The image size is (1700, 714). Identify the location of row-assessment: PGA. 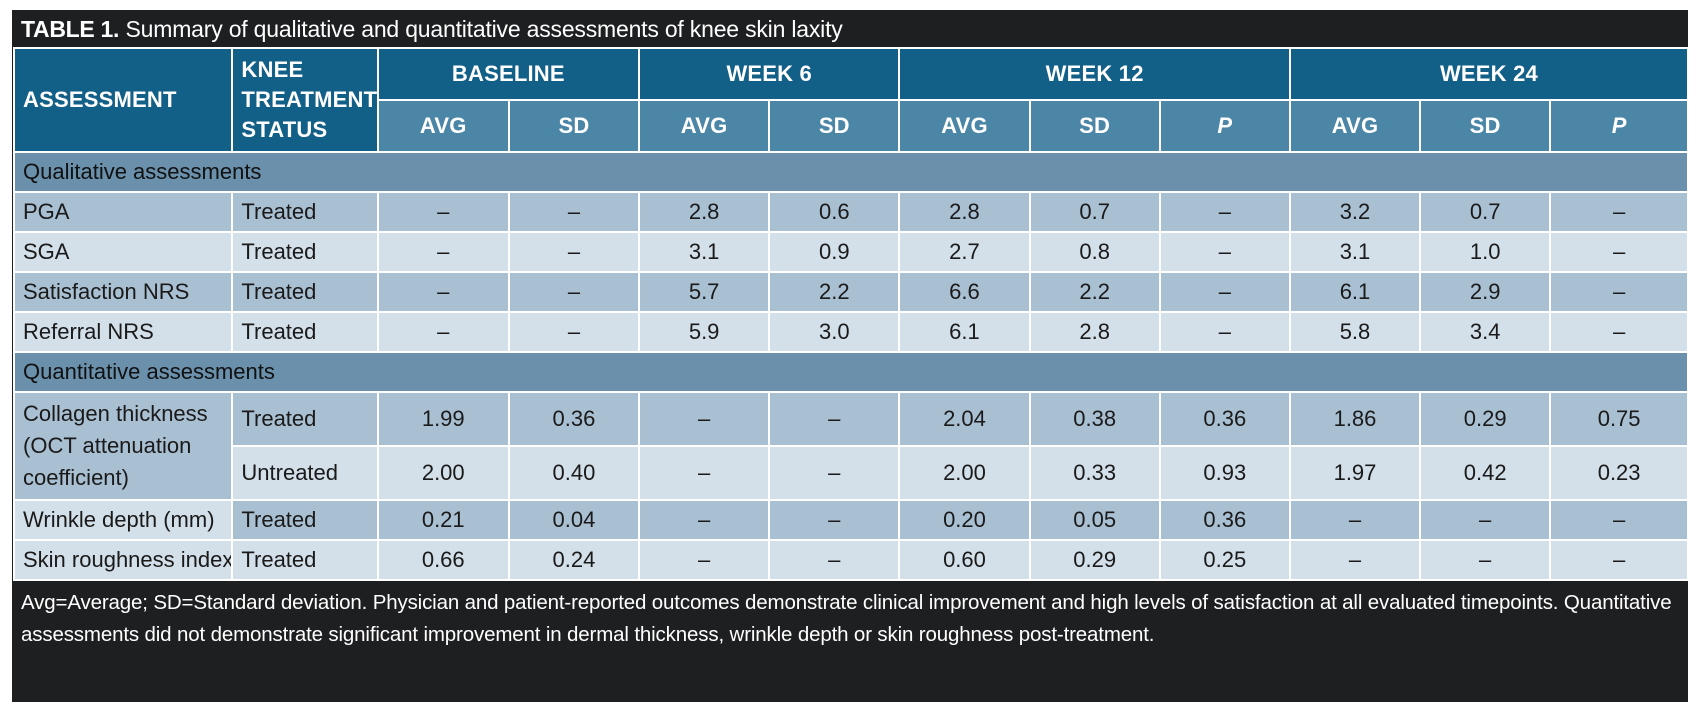
(123, 212).